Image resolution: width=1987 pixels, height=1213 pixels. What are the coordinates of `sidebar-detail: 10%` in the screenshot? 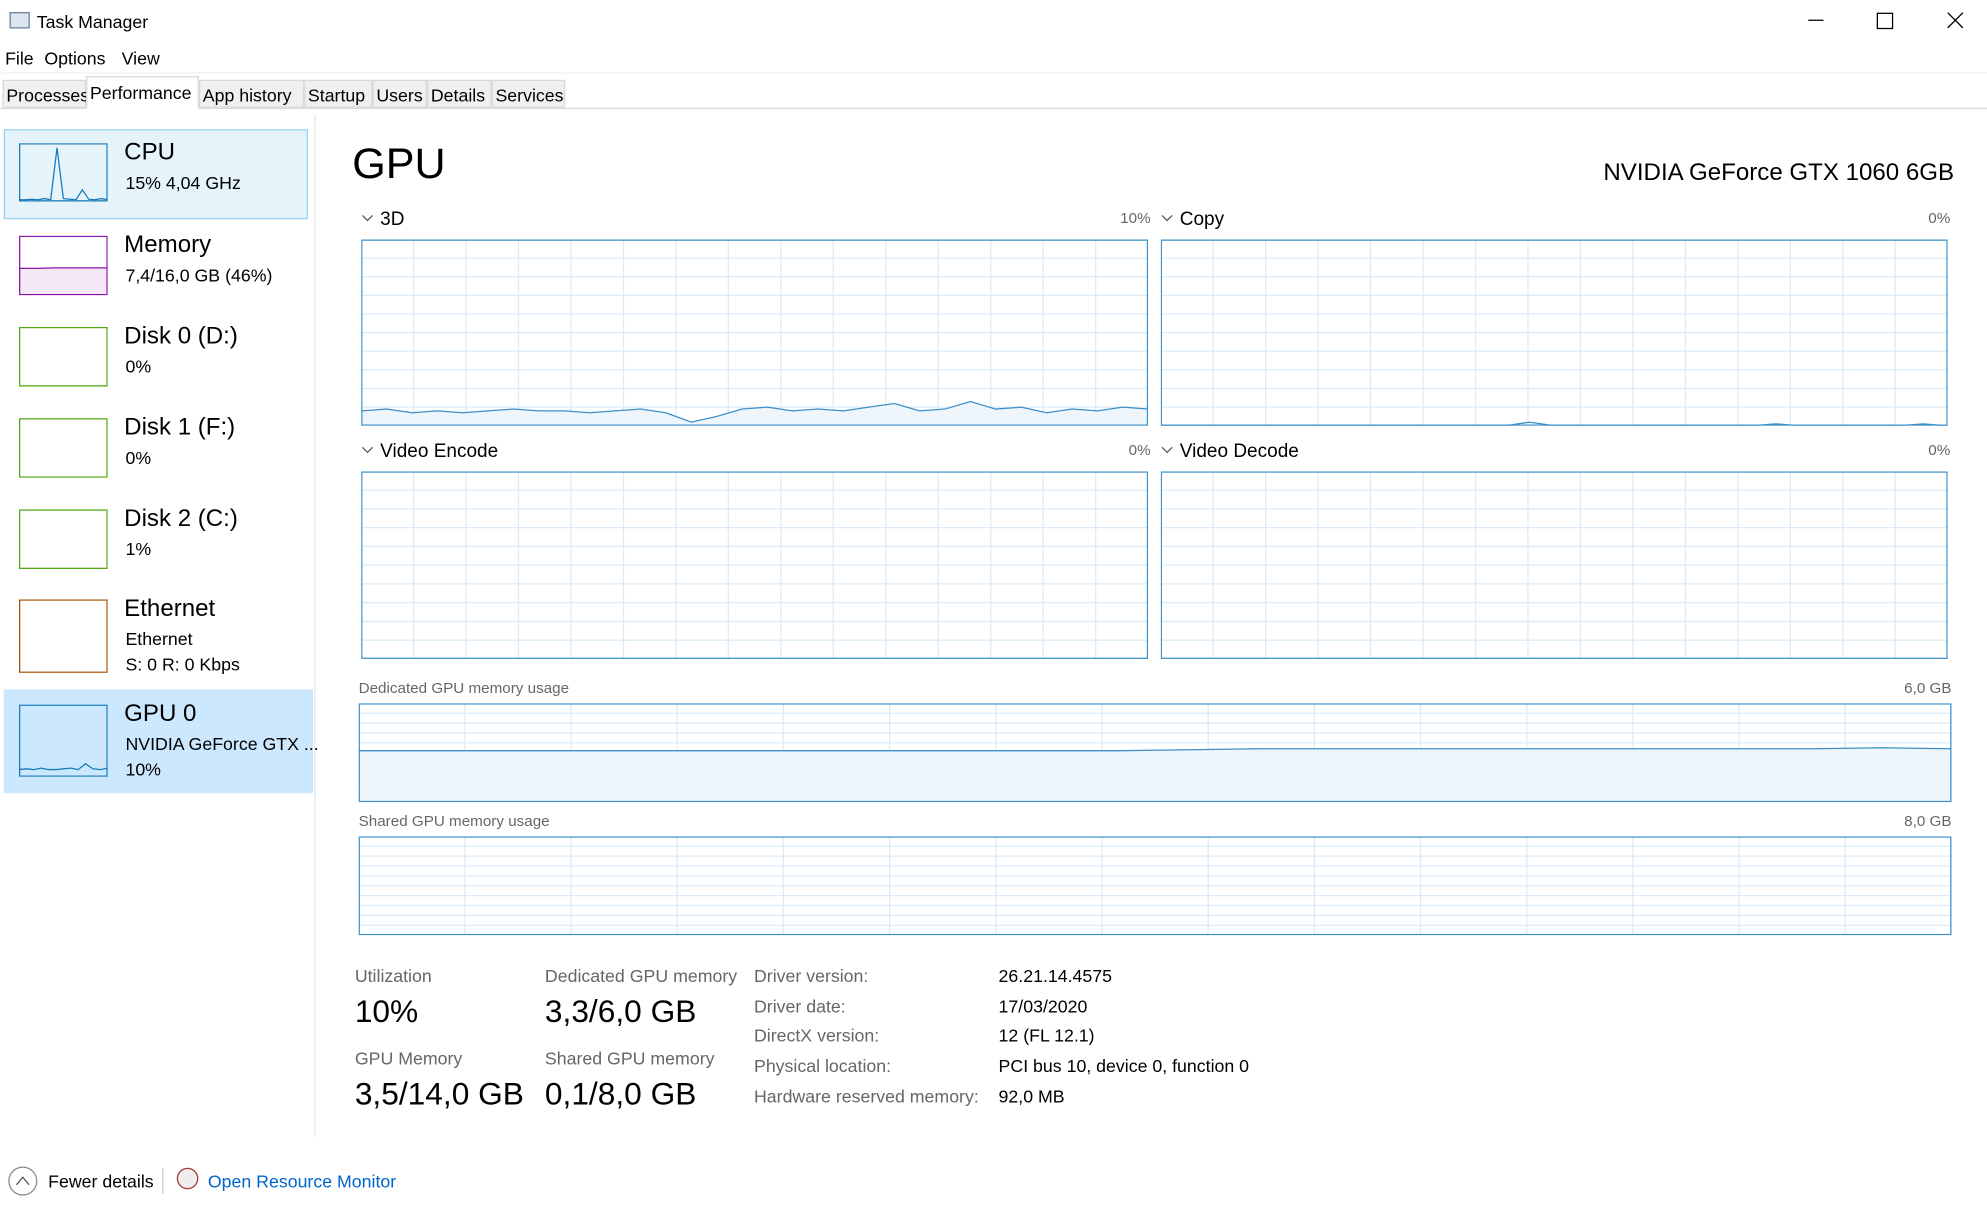 It's located at (143, 769).